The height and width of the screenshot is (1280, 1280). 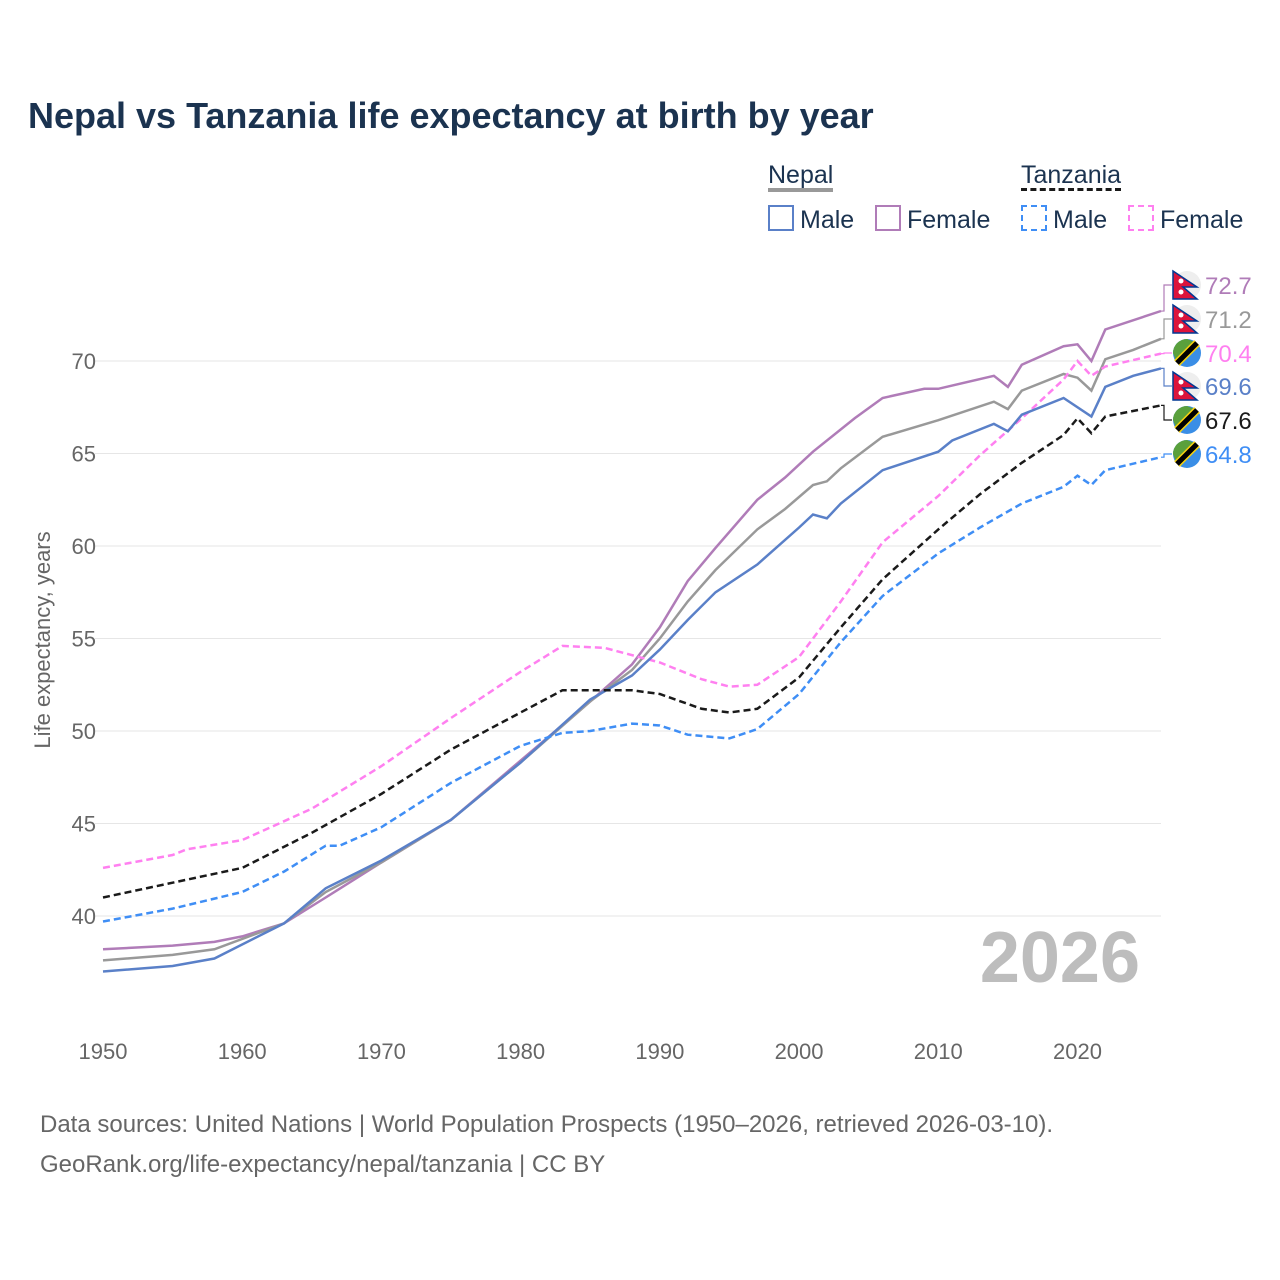 I want to click on legend-tanzania-female: Female, so click(x=1185, y=220).